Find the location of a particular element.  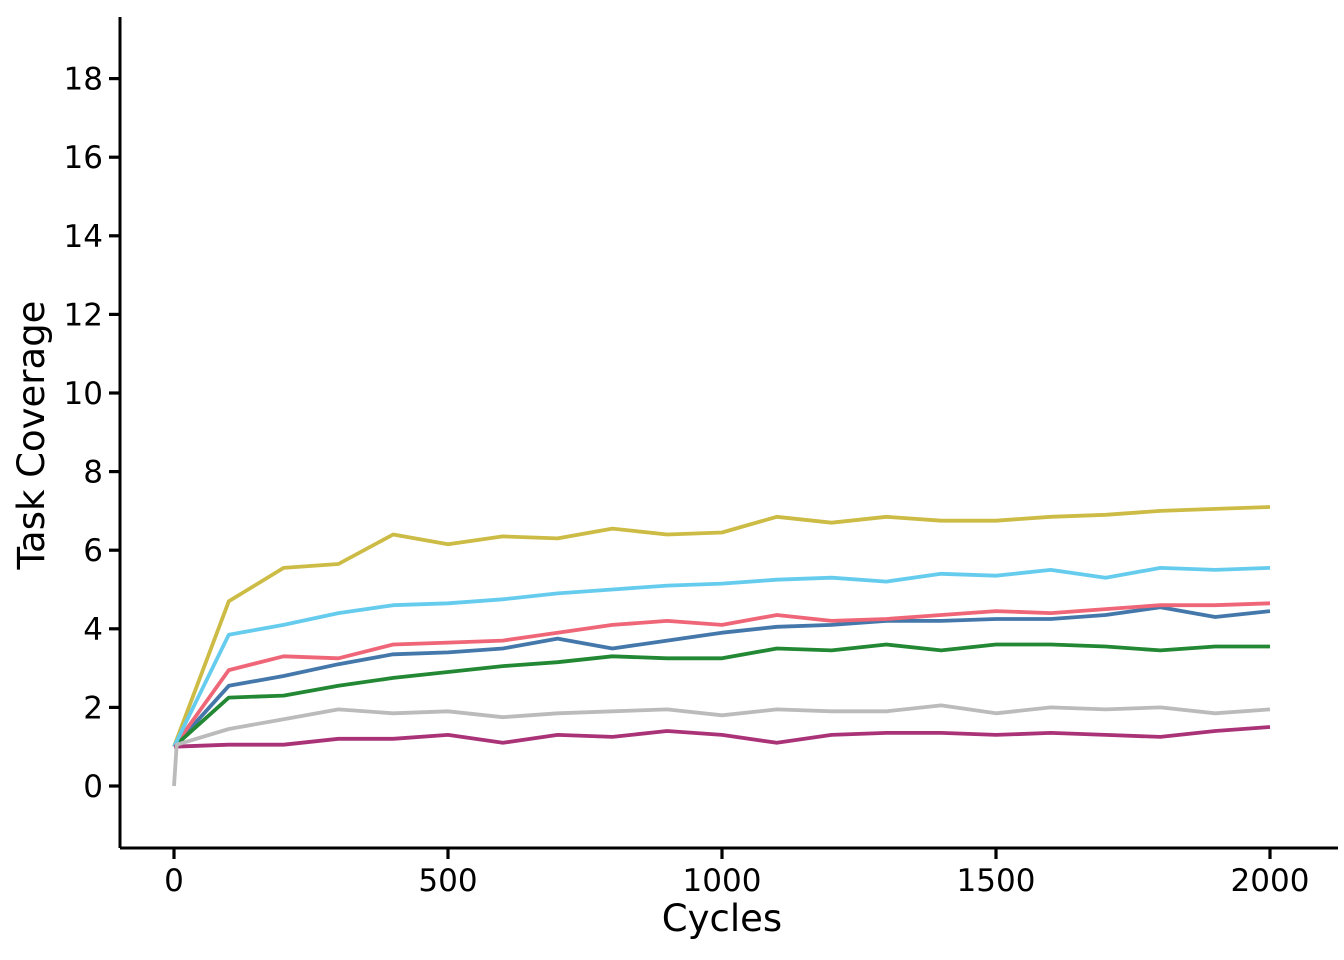

y-tick-label: 12 is located at coordinates (83, 315).